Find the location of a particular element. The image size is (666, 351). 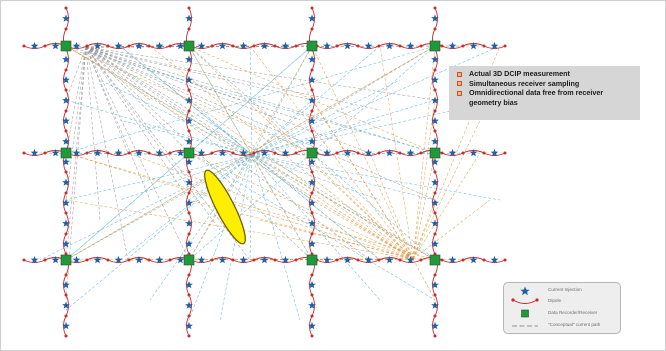

legend-label: Data Recorder/Receiver is located at coordinates (572, 312).